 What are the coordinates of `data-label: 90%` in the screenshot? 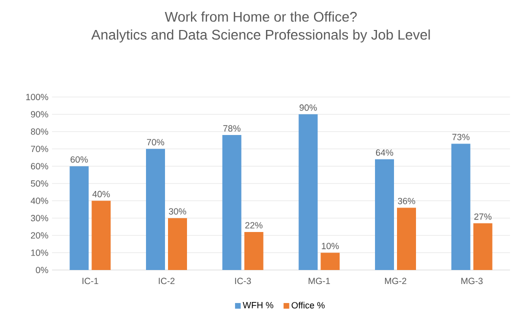 It's located at (308, 107).